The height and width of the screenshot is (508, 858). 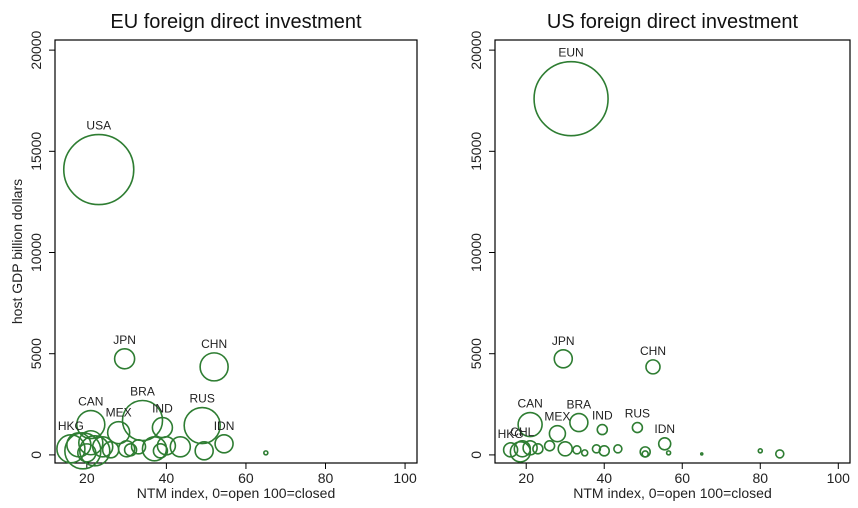 What do you see at coordinates (510, 450) in the screenshot?
I see `bubble-hkg` at bounding box center [510, 450].